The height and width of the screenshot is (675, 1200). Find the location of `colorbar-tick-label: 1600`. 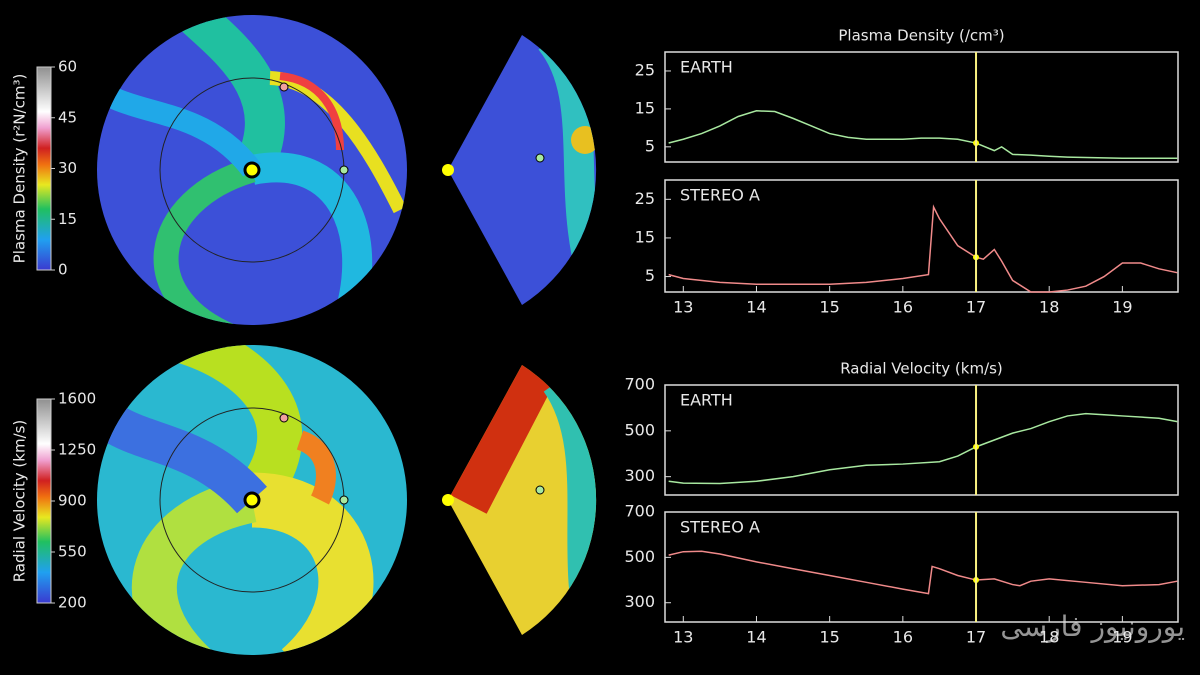

colorbar-tick-label: 1600 is located at coordinates (77, 399).